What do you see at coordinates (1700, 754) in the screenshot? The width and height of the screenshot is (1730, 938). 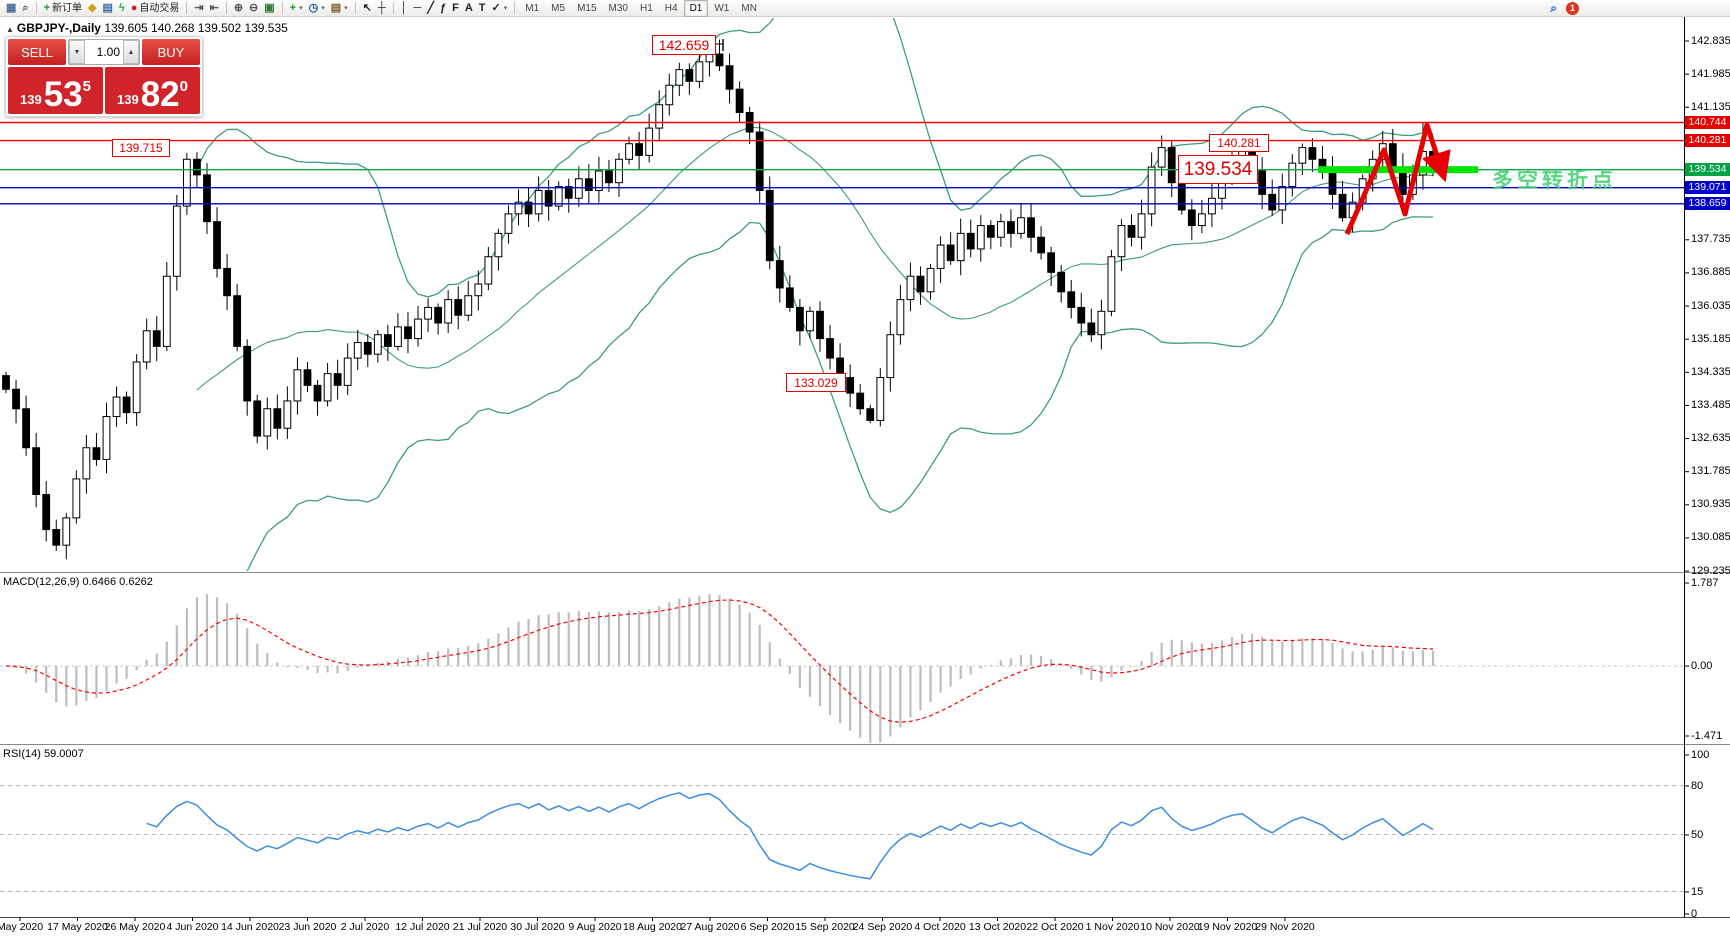 I see `rsi-axis-tick: 100` at bounding box center [1700, 754].